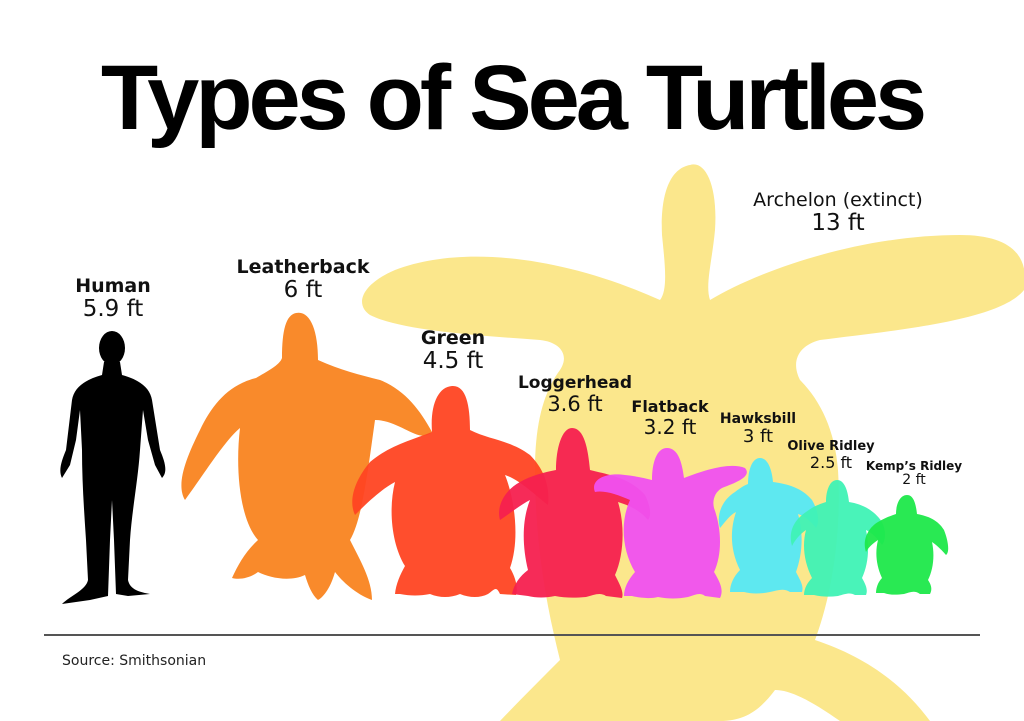 This screenshot has height=721, width=1024. I want to click on hawksbill-silhouette, so click(768, 526).